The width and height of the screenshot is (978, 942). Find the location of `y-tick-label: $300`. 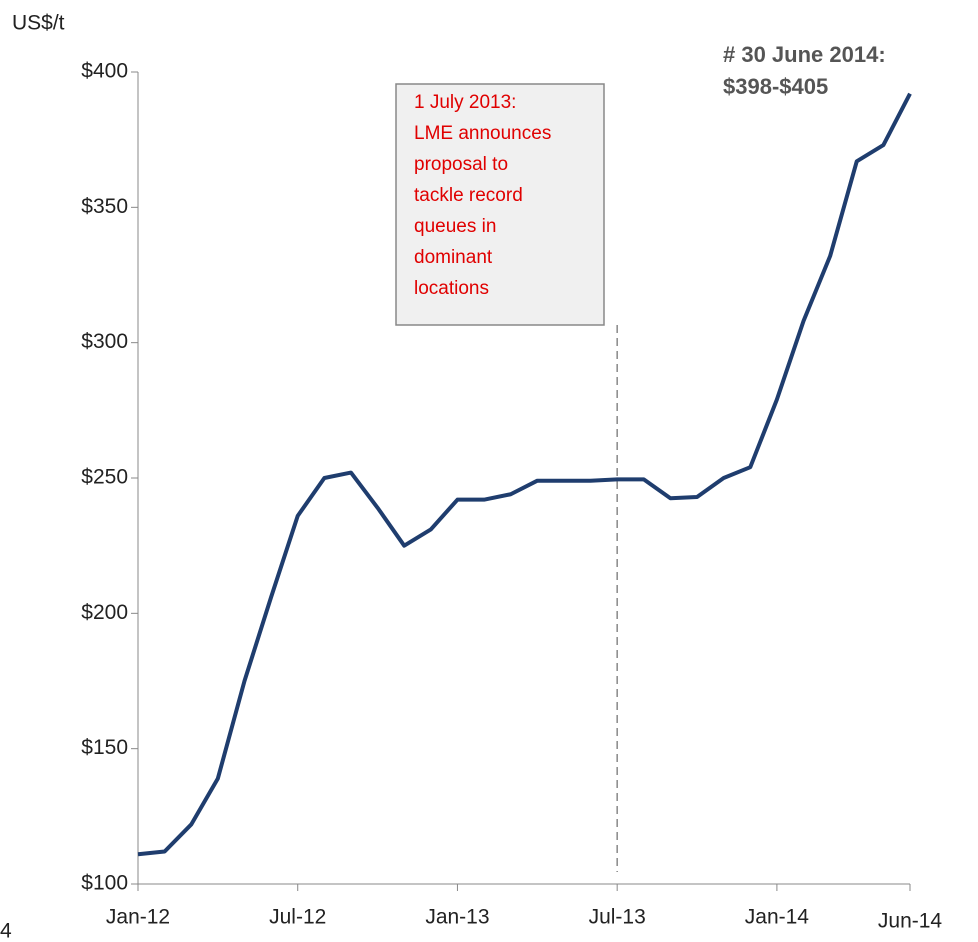

y-tick-label: $300 is located at coordinates (104, 341).